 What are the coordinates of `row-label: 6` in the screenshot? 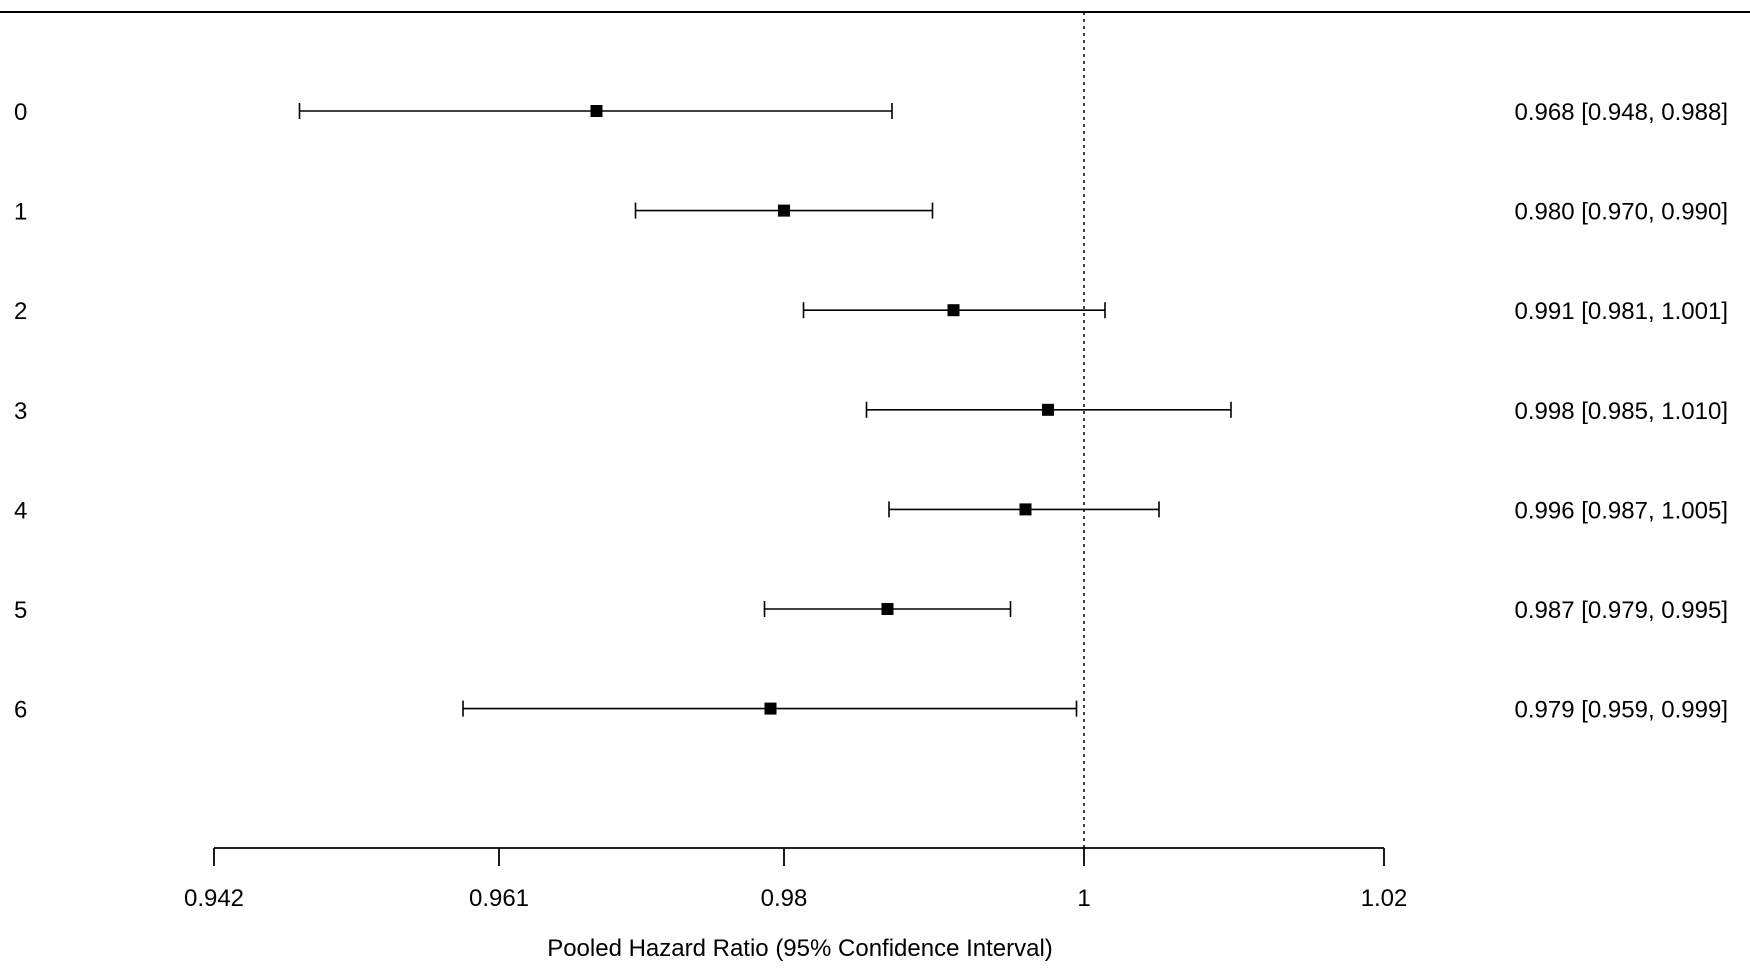 It's located at (20, 710).